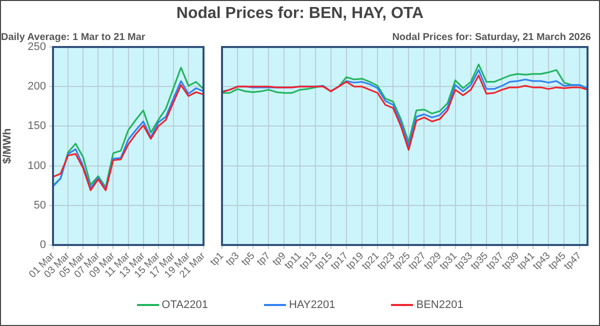 The image size is (600, 326). I want to click on y-tick-label: 0, so click(43, 245).